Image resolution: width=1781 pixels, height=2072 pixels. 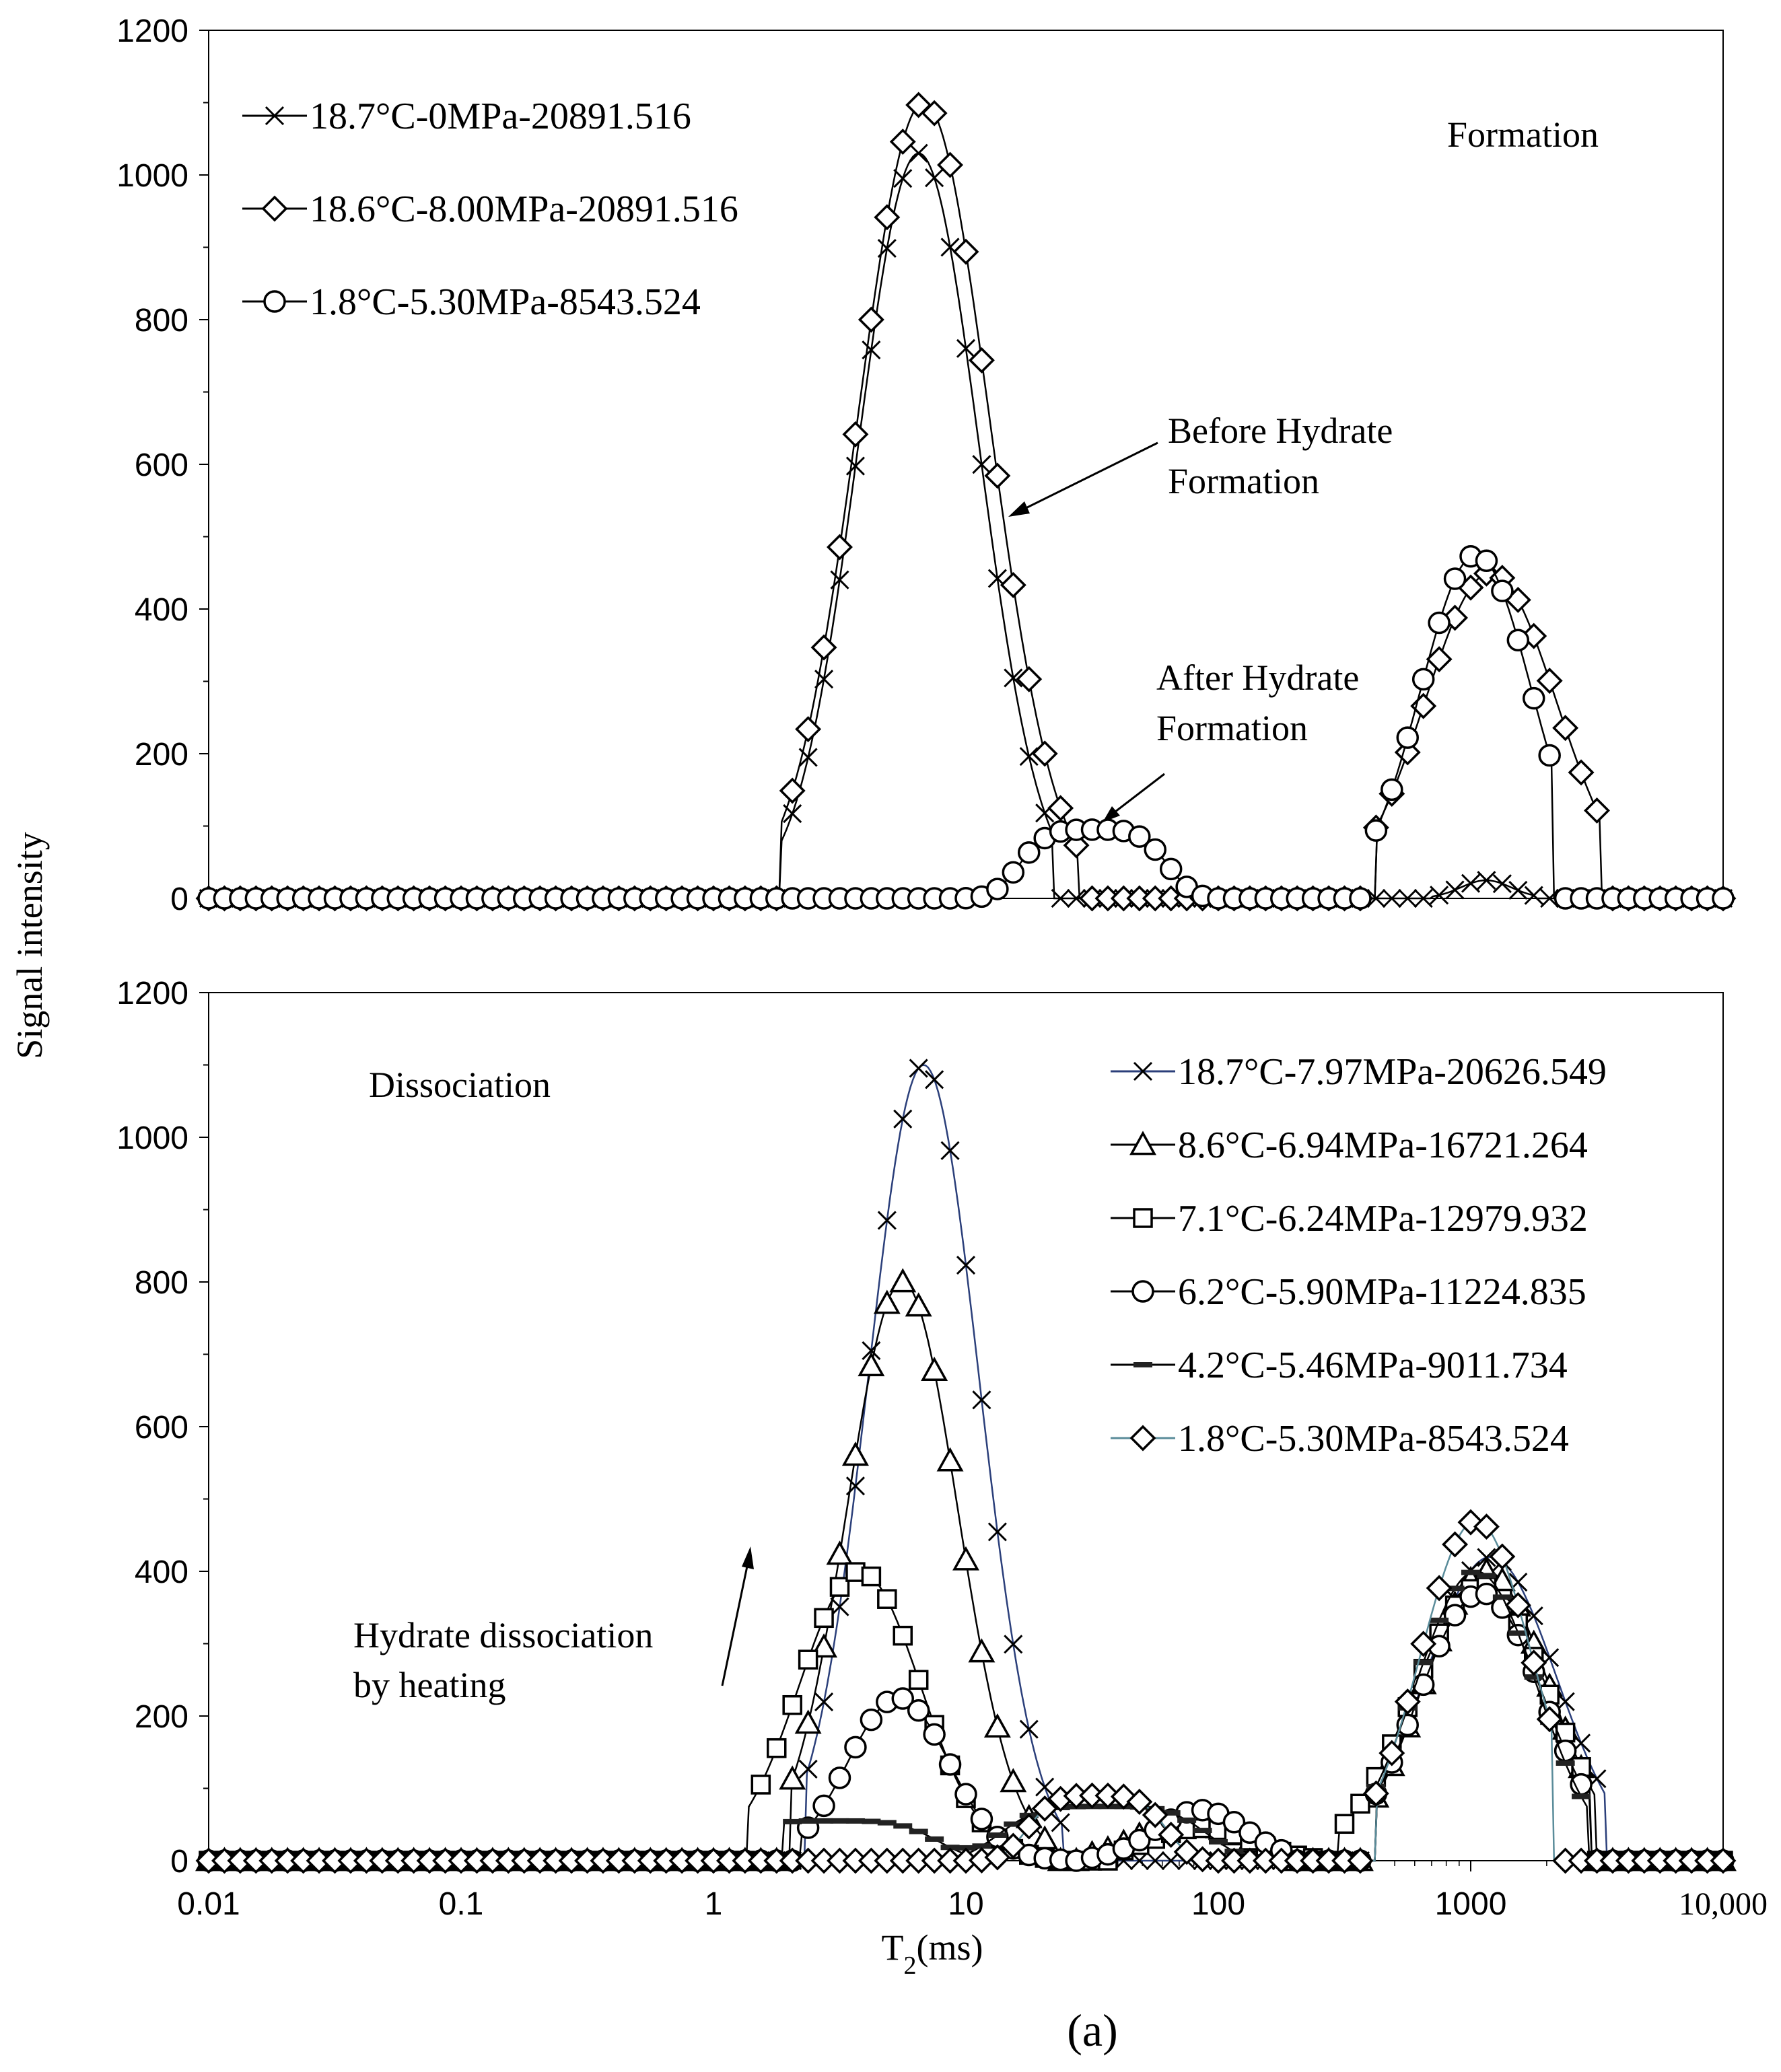 I want to click on x-tick-label: 1, so click(x=714, y=1904).